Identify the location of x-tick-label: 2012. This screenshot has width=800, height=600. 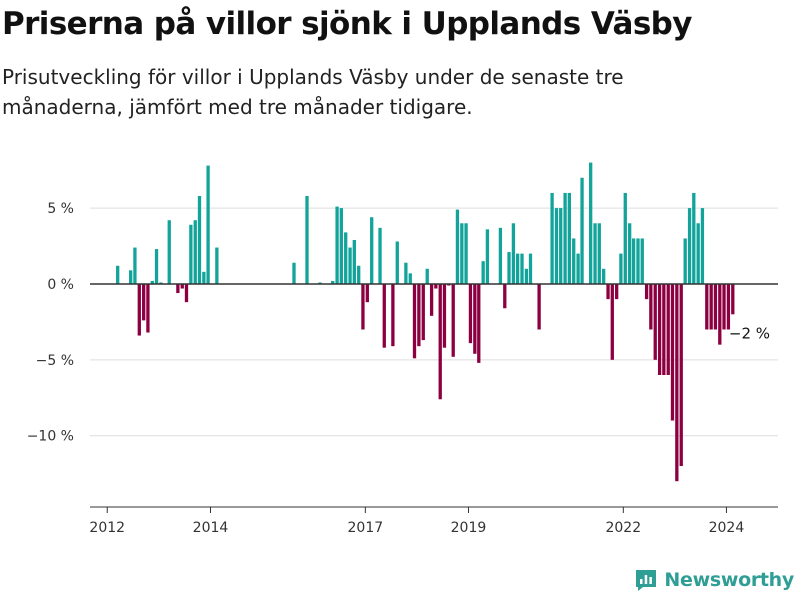
(107, 528).